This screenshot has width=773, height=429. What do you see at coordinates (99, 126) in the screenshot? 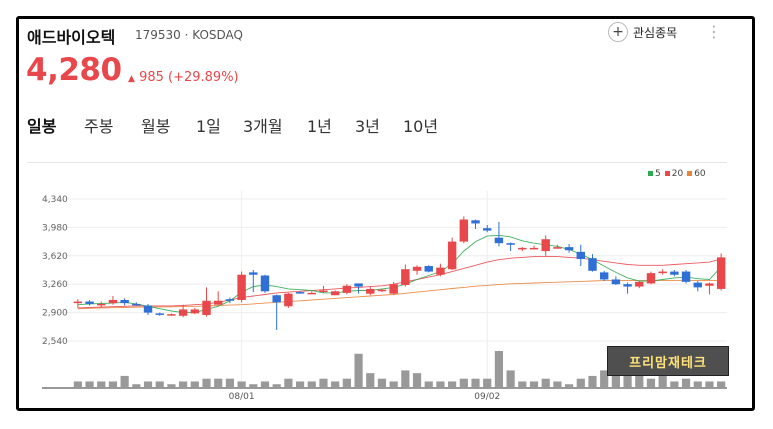
I see `tab-weekly: 주봉` at bounding box center [99, 126].